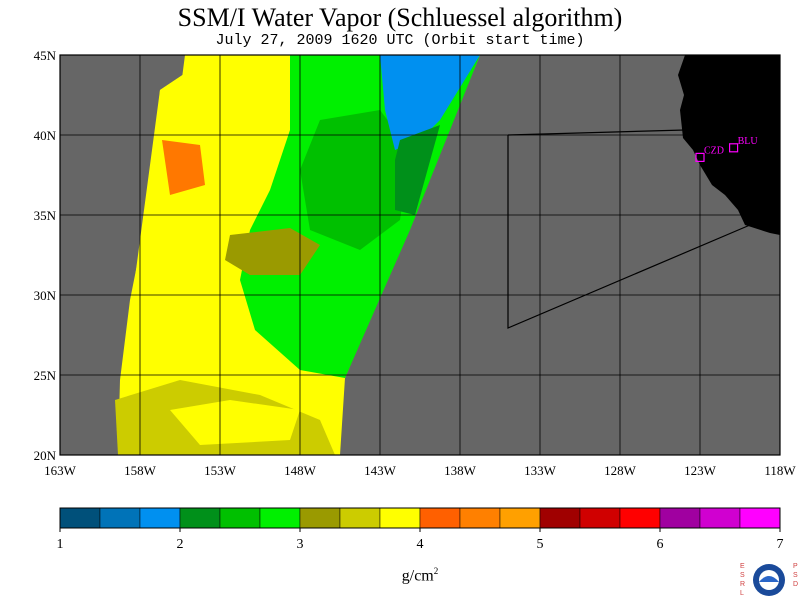 Image resolution: width=800 pixels, height=600 pixels. What do you see at coordinates (660, 544) in the screenshot?
I see `colorbar-tick-label: 6` at bounding box center [660, 544].